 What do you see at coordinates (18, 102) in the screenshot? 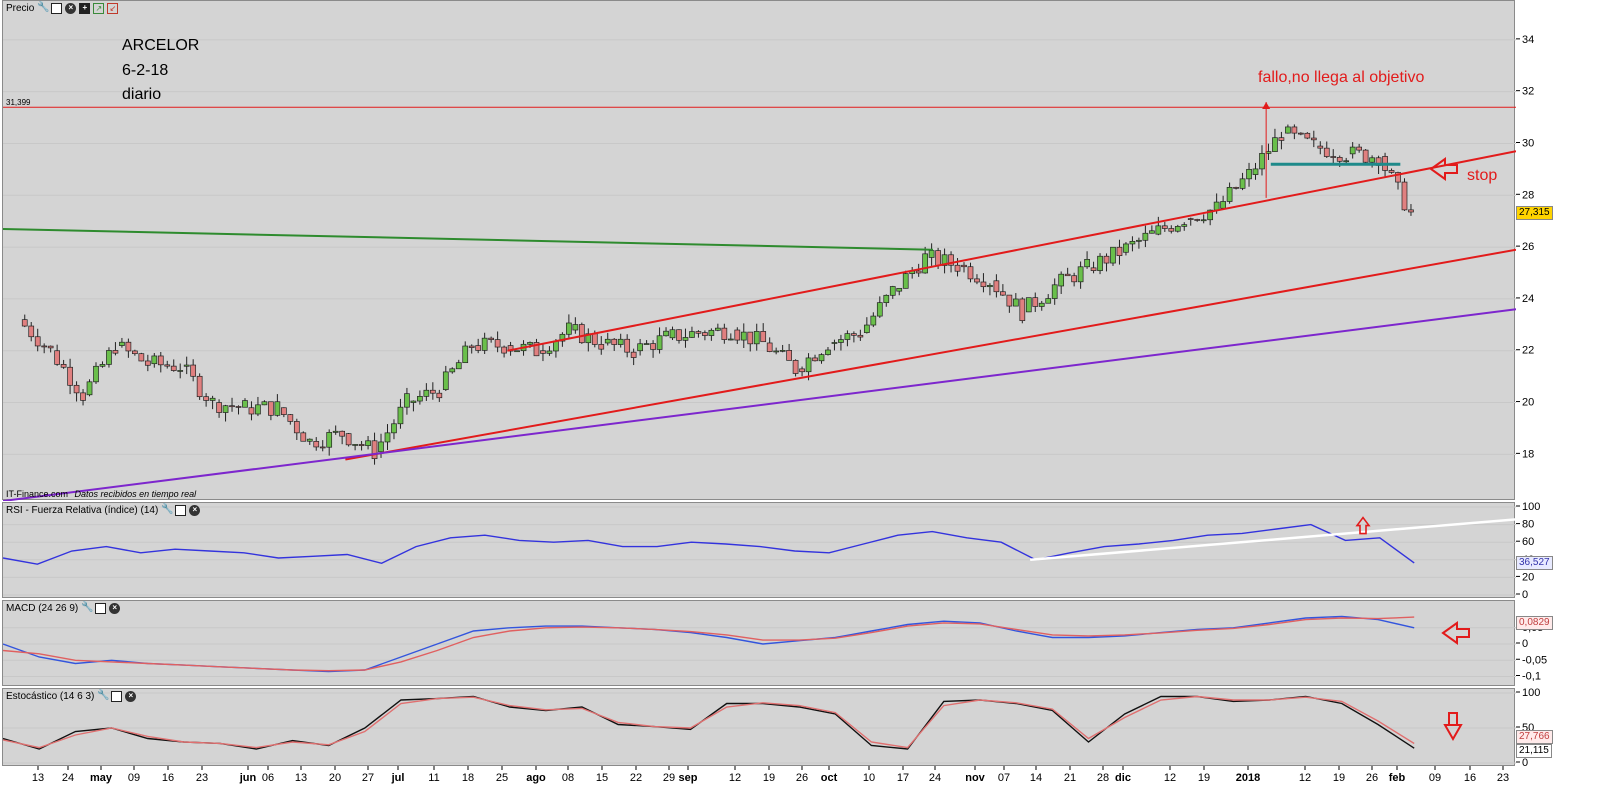
I see `price-level-label: 31,399` at bounding box center [18, 102].